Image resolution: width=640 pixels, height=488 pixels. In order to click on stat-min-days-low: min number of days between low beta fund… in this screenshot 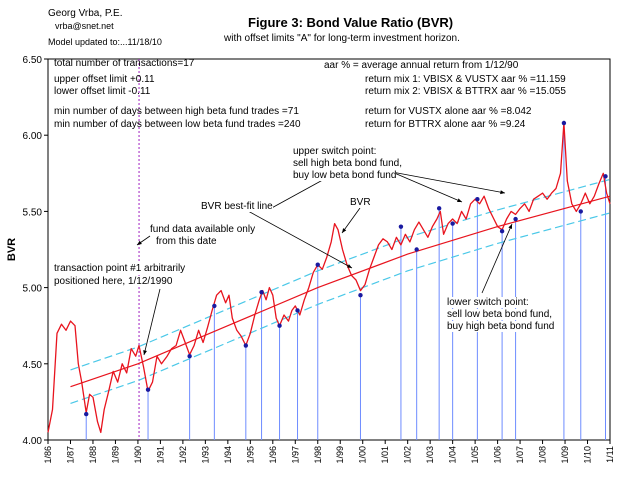, I will do `click(177, 124)`.